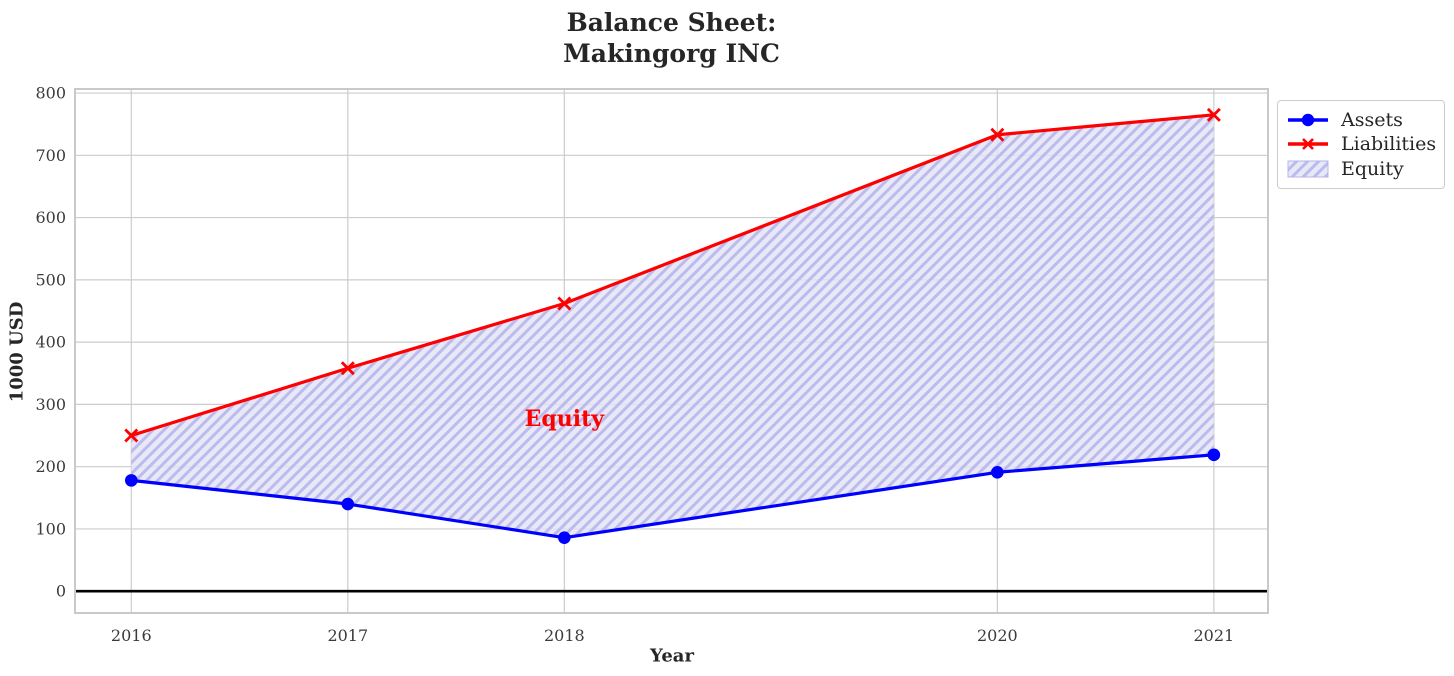 This screenshot has height=676, width=1454. What do you see at coordinates (564, 635) in the screenshot?
I see `x-tick-label: 2018` at bounding box center [564, 635].